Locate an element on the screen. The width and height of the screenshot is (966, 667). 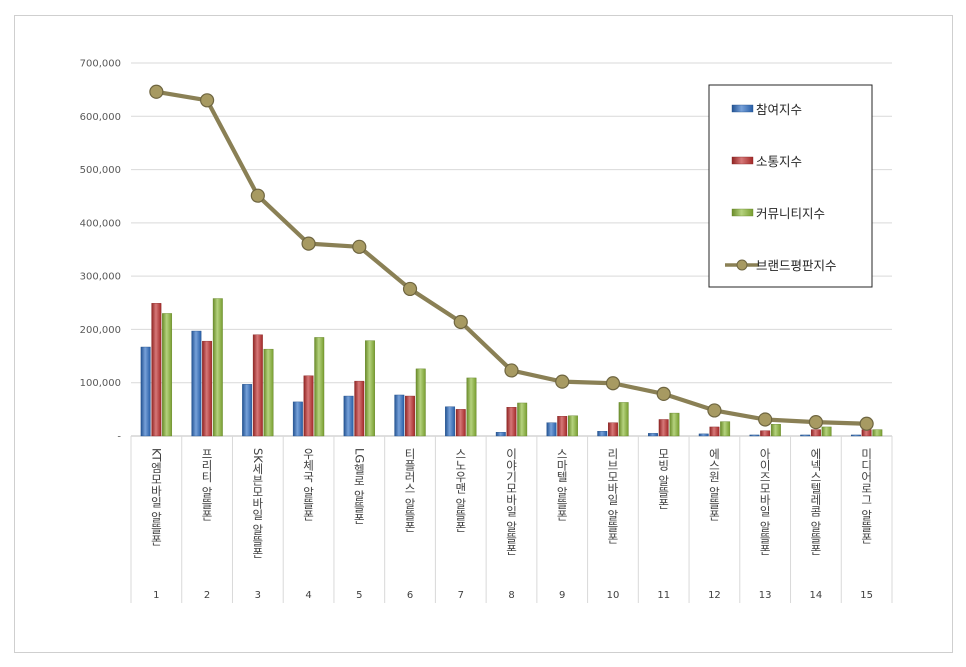
x-category-label: 이야기모바일 알뜰폰 is located at coordinates (512, 501).